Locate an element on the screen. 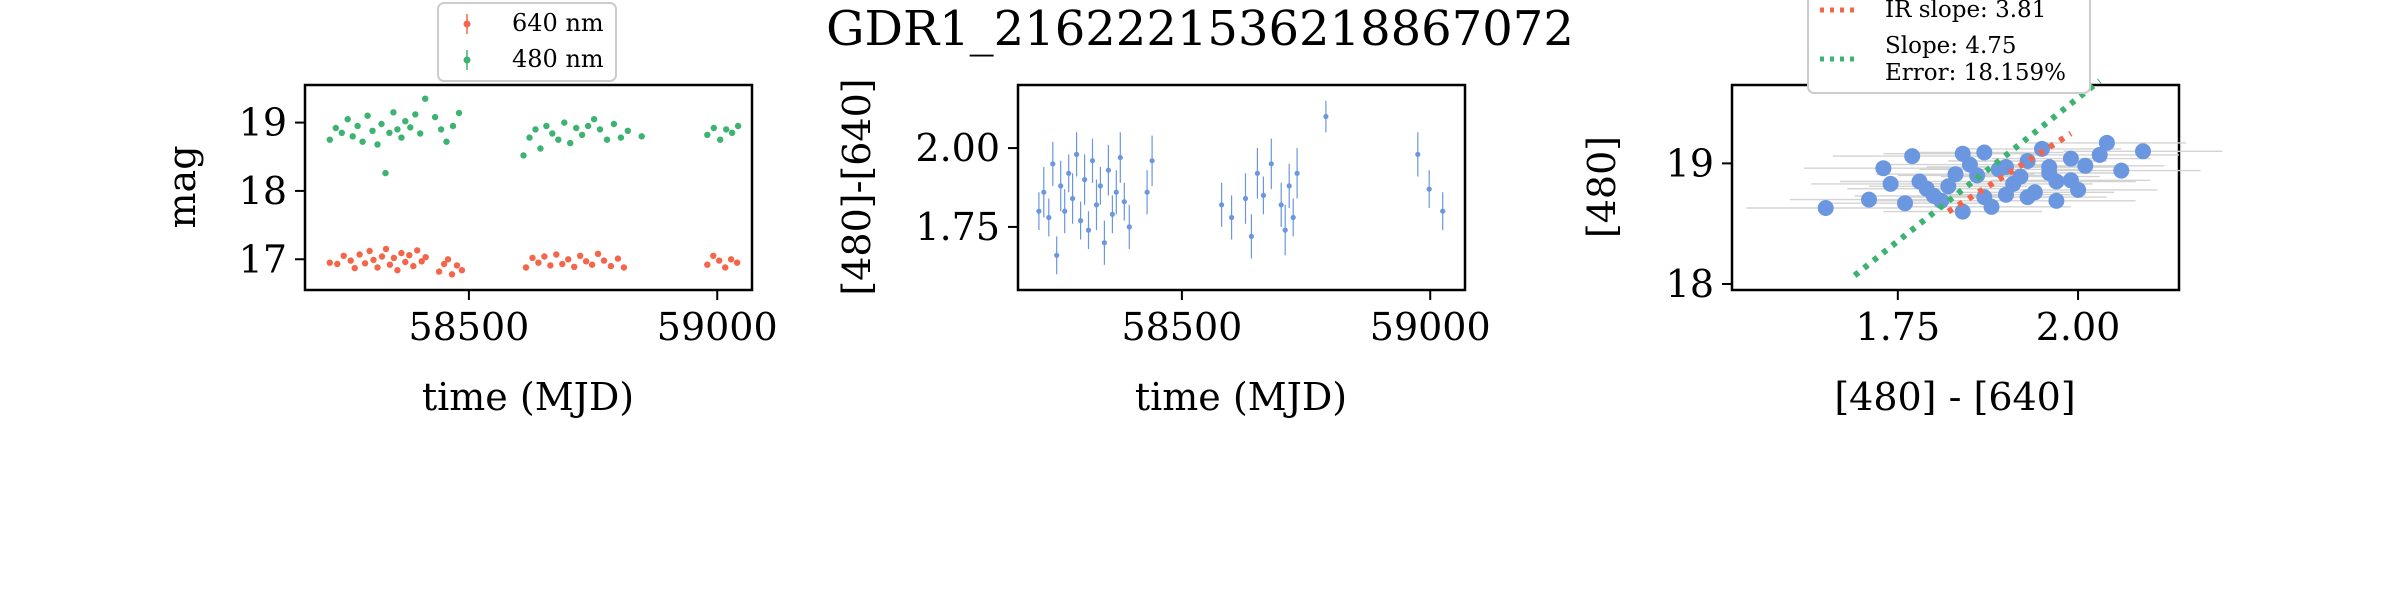 The width and height of the screenshot is (2400, 600). y-tick-label: 18 is located at coordinates (1690, 284).